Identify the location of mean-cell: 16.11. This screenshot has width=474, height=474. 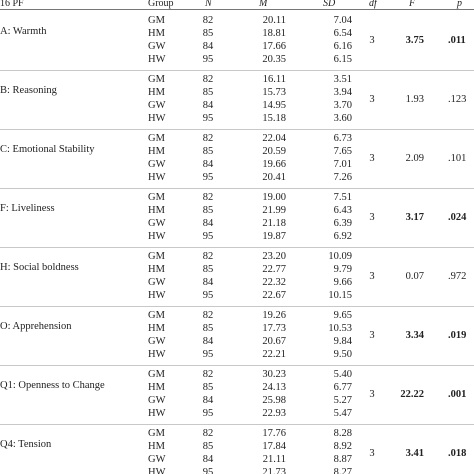
(274, 79).